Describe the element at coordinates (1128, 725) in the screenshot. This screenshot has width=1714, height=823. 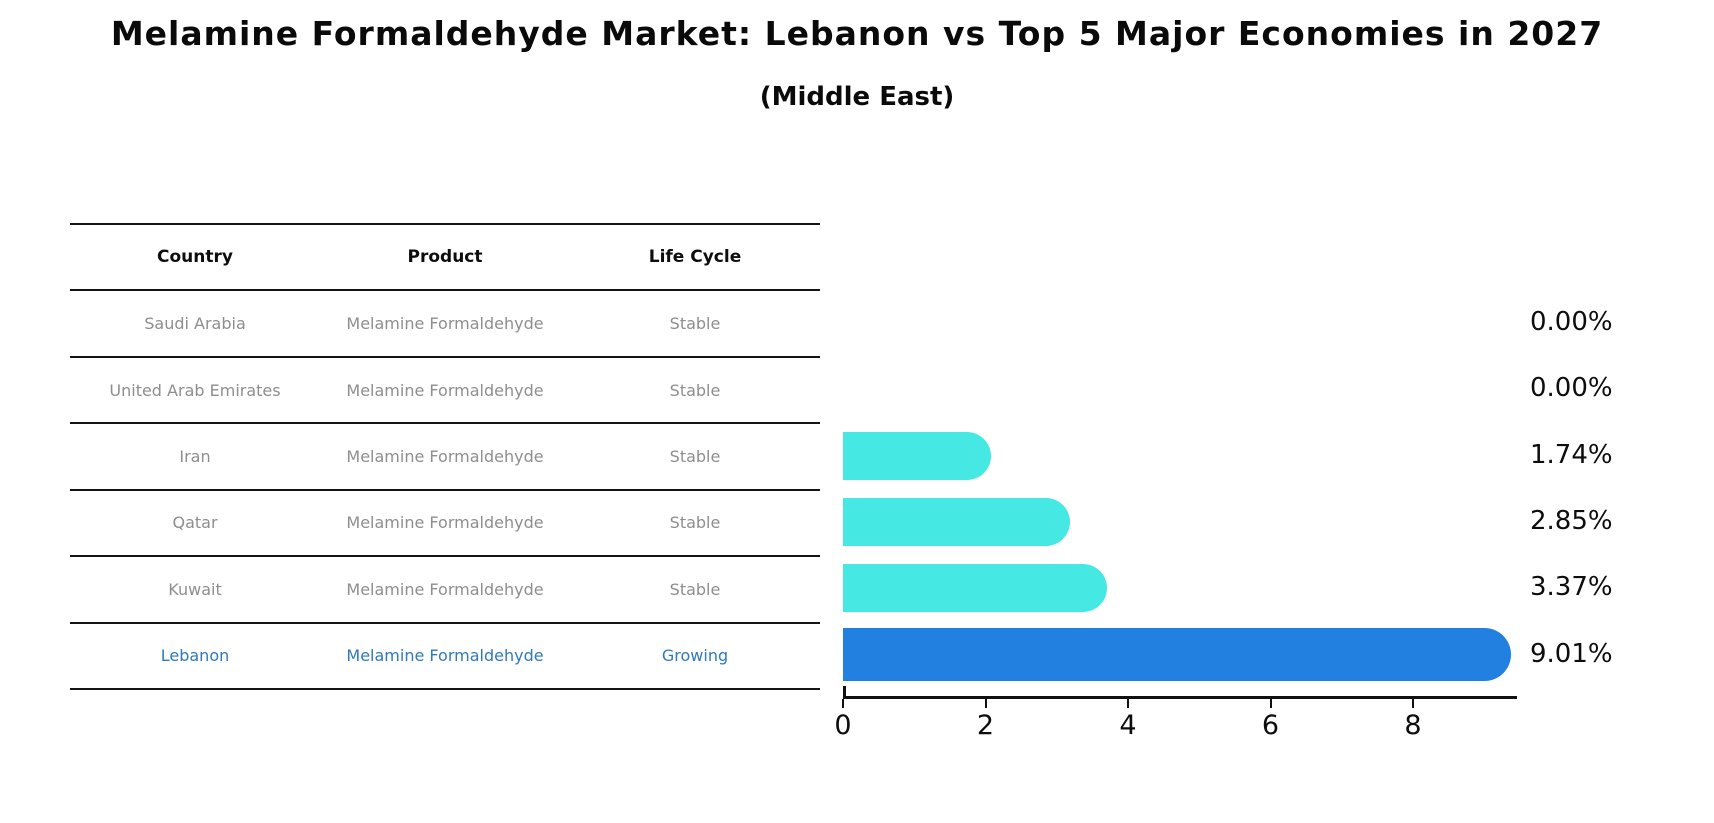
I see `x-axis-tick-label: 4` at that location.